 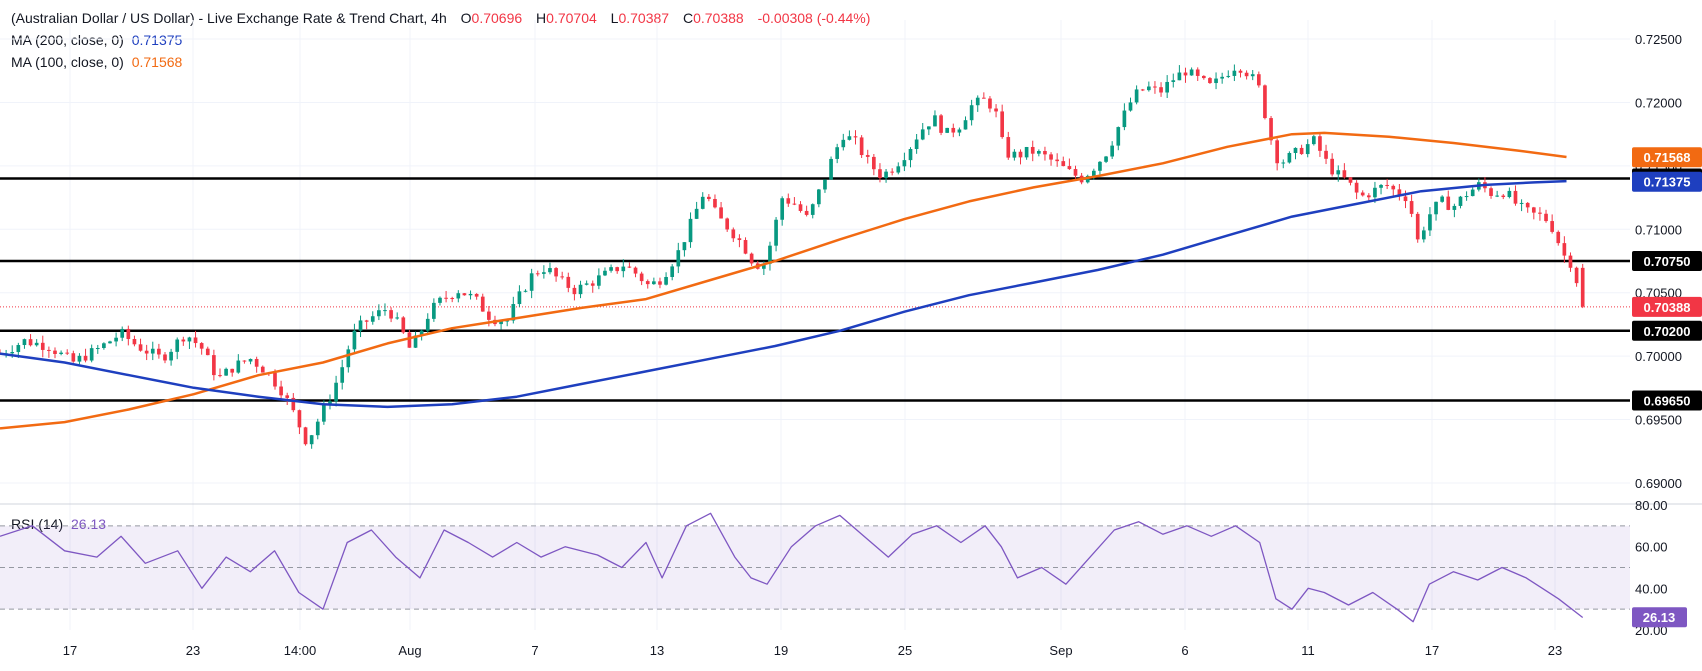 I want to click on close-label: C, so click(x=688, y=18).